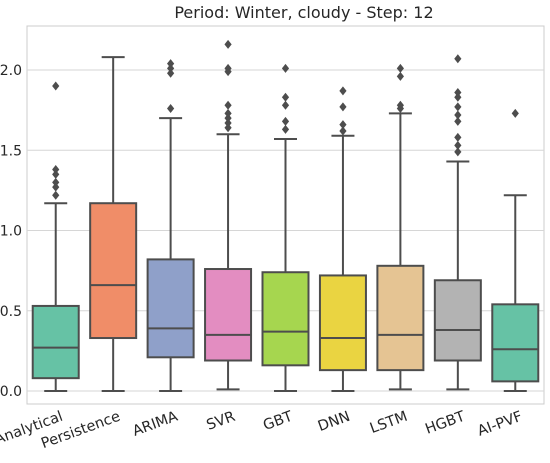  Describe the element at coordinates (400, 227) in the screenshot. I see `box-lstm` at that location.